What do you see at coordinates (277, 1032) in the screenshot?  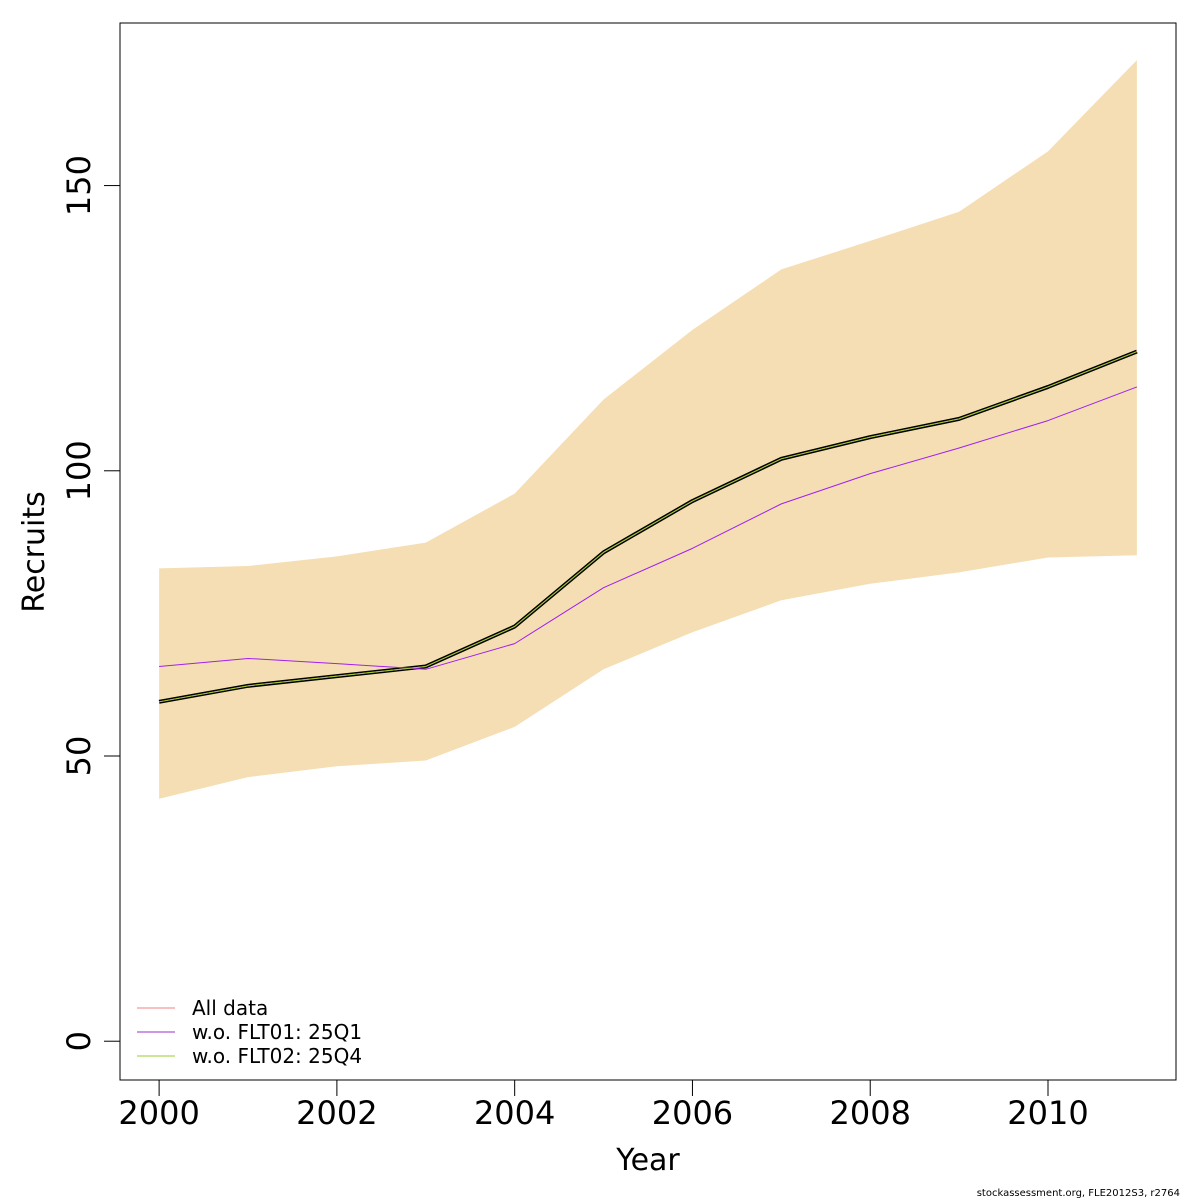 I see `legend-label: w.o. FLT01: 25Q1` at bounding box center [277, 1032].